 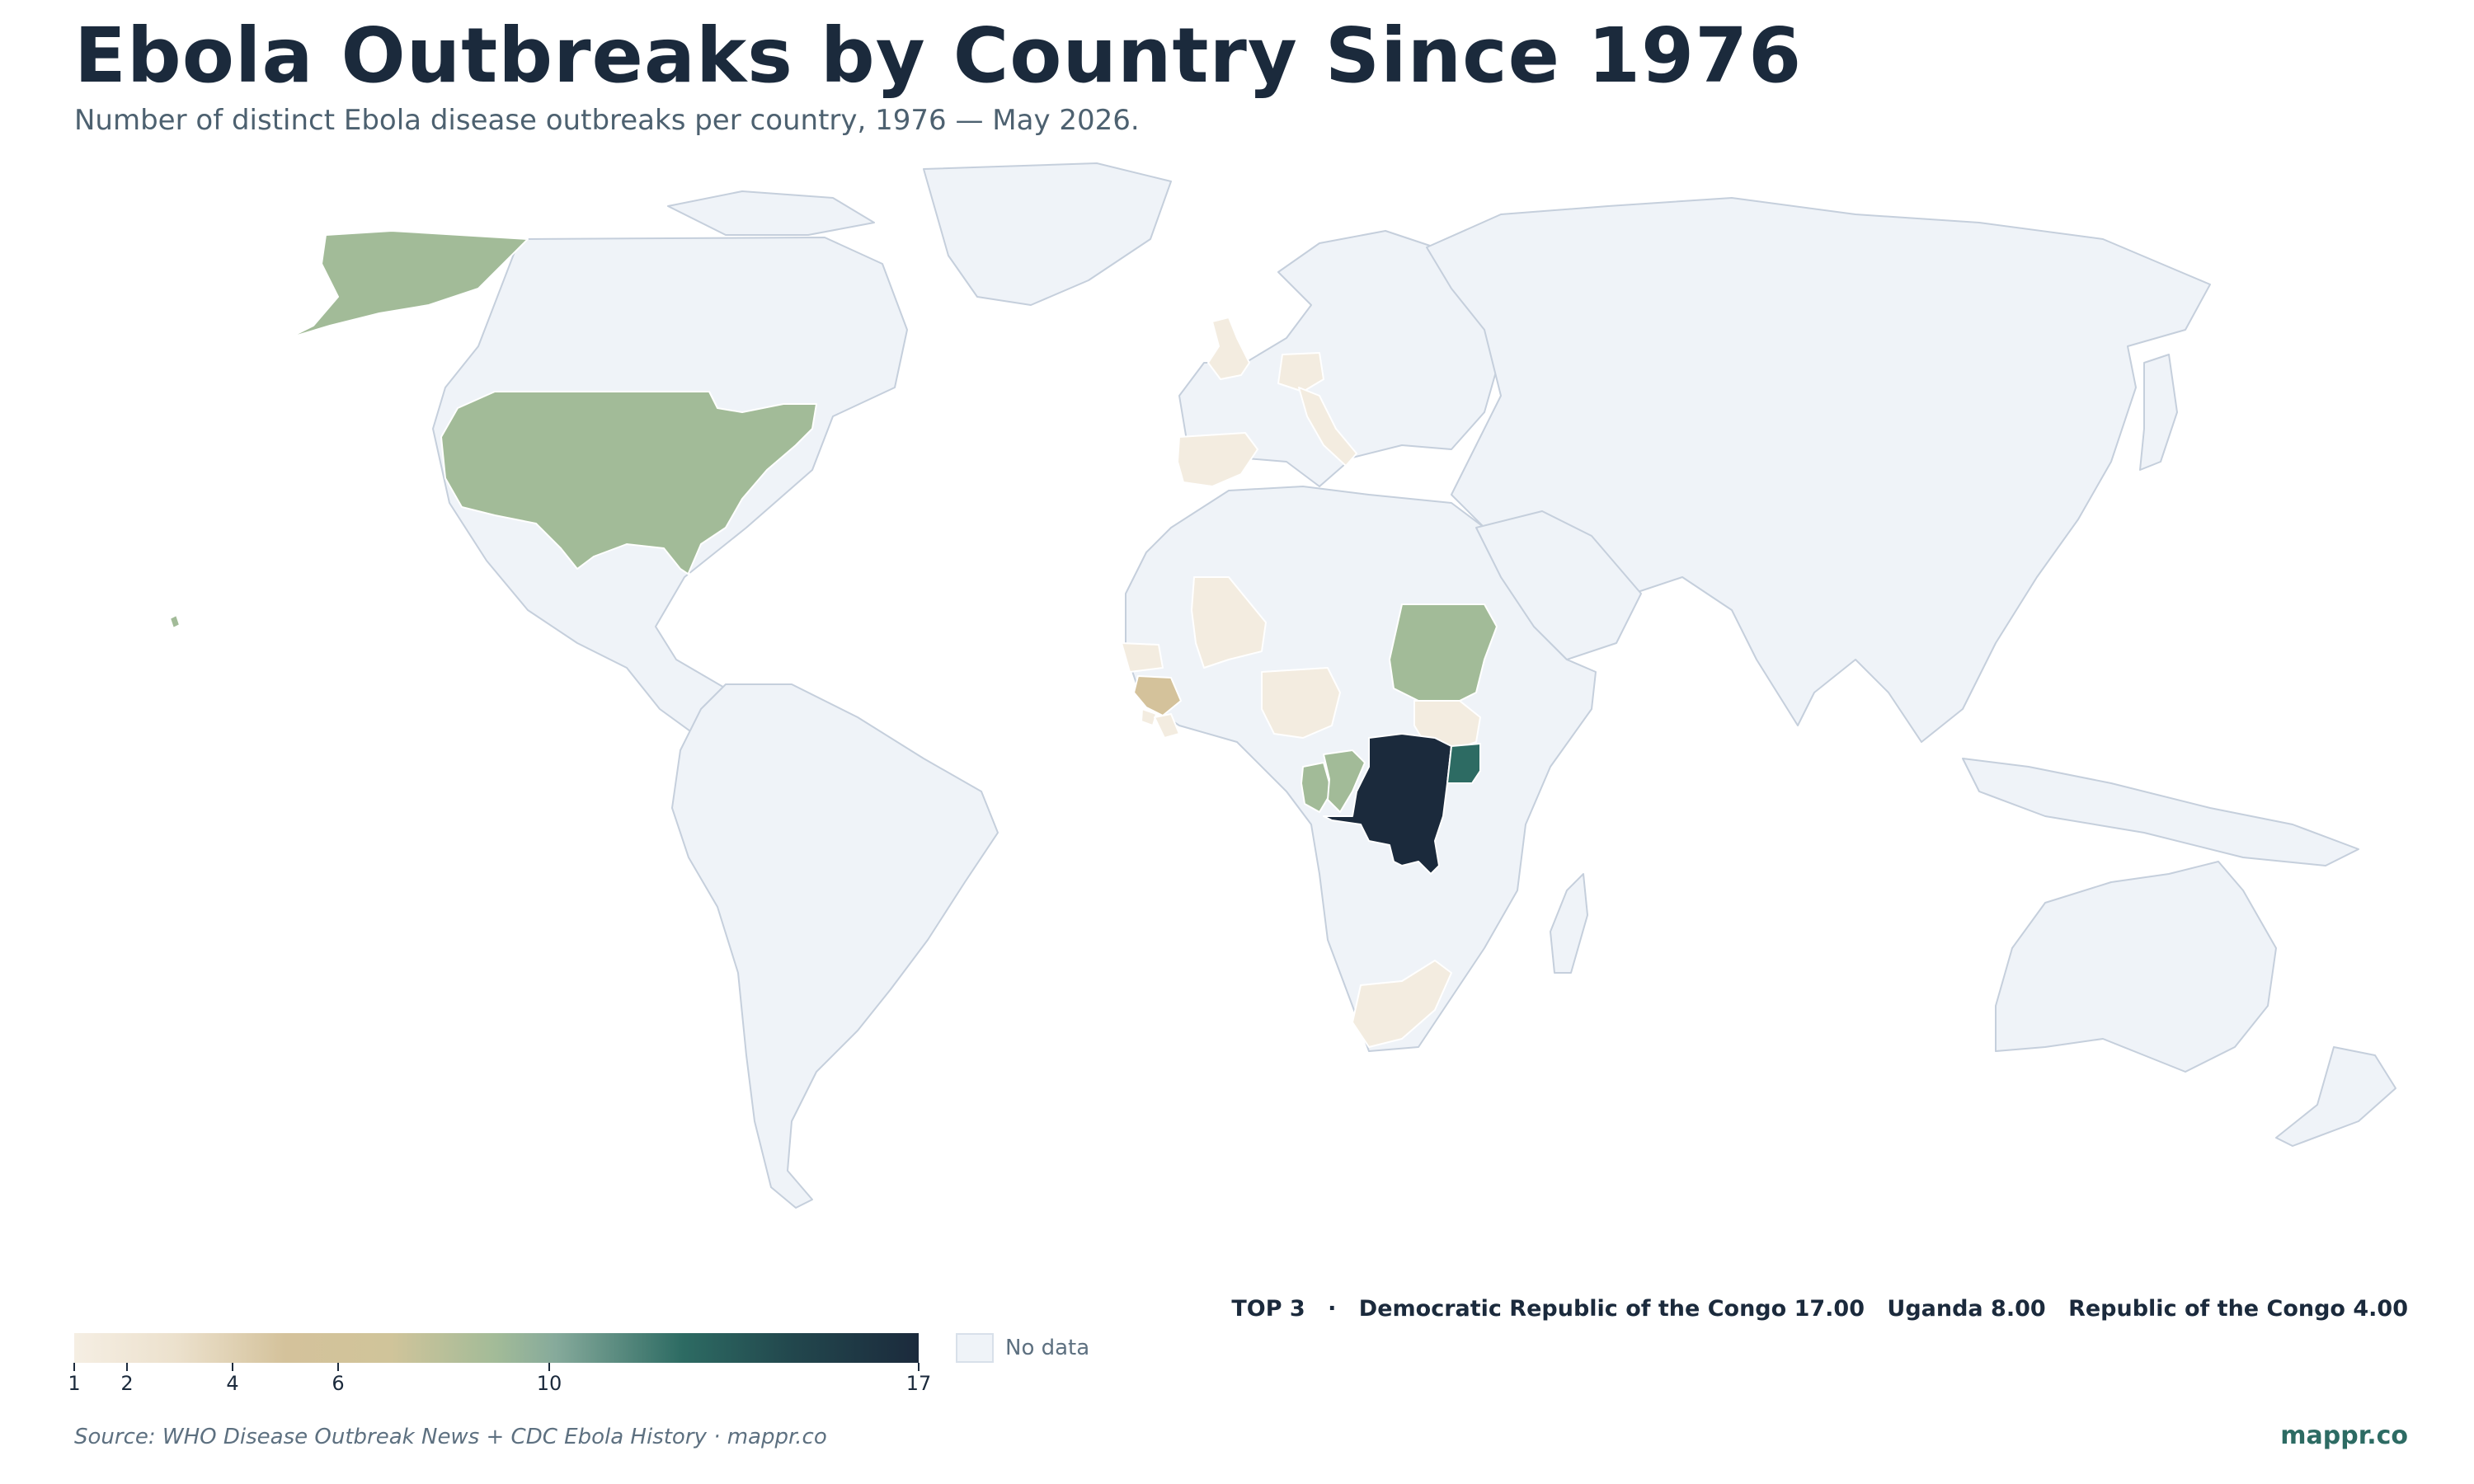 What do you see at coordinates (232, 1383) in the screenshot?
I see `legend-tick-label: 4` at bounding box center [232, 1383].